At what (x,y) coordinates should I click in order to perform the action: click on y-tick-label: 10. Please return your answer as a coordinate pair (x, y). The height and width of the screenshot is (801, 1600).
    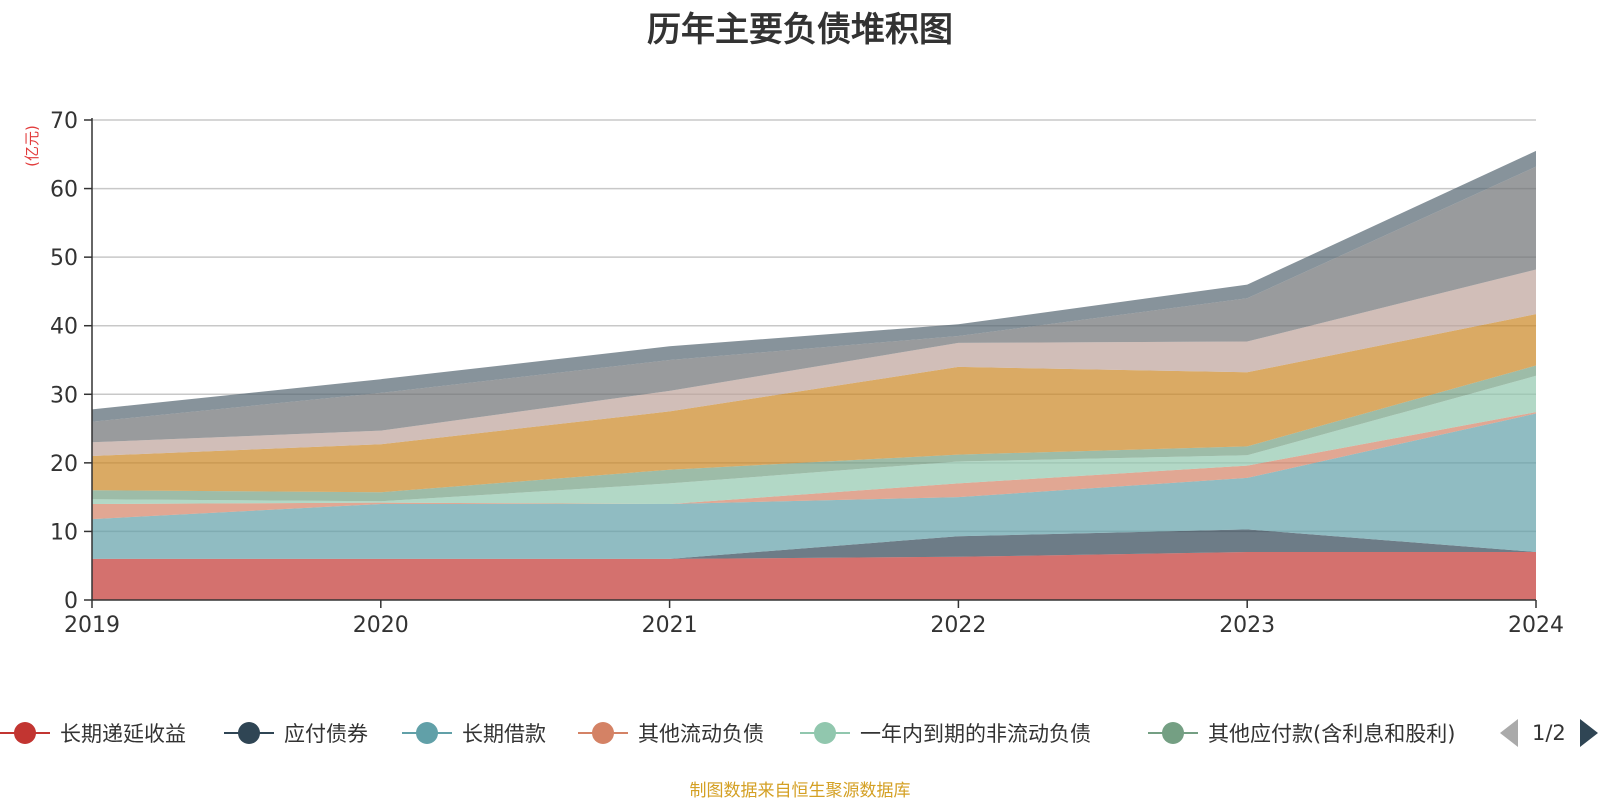
    Looking at the image, I should click on (64, 532).